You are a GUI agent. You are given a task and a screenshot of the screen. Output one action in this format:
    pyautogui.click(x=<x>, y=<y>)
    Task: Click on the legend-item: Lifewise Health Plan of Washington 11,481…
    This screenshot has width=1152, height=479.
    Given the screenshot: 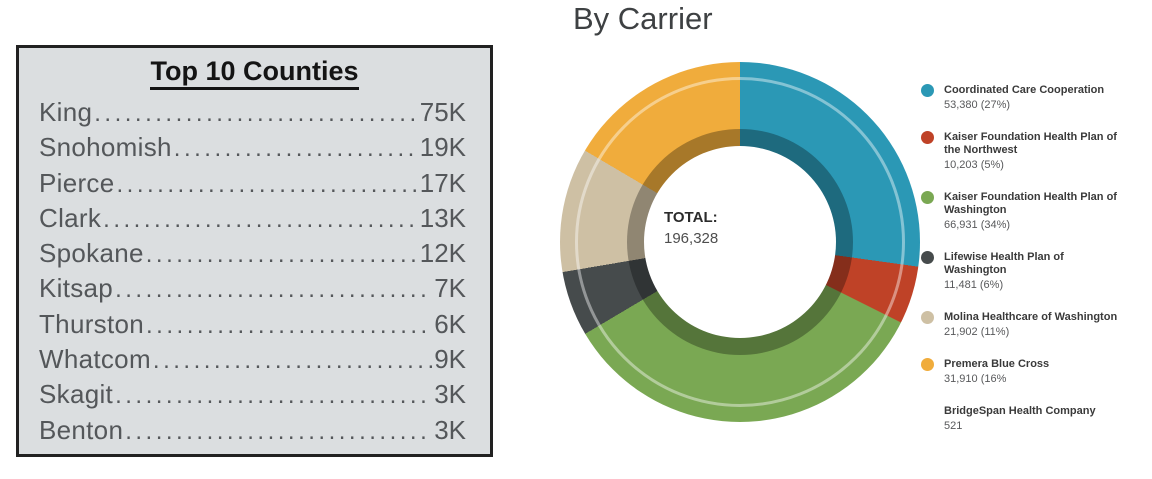 What is the action you would take?
    pyautogui.click(x=1023, y=271)
    